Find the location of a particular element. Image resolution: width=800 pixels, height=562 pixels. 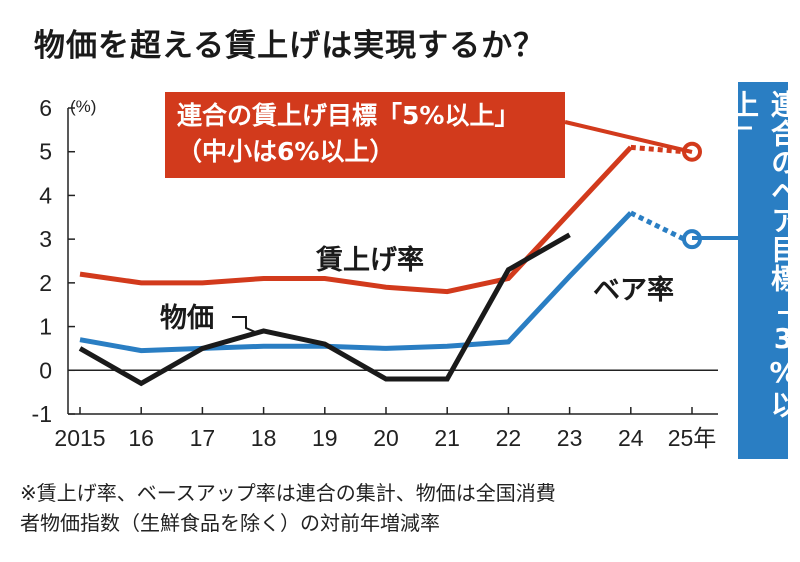

chart-title: 物価を超える賃上げは実現するか？ is located at coordinates (290, 46).